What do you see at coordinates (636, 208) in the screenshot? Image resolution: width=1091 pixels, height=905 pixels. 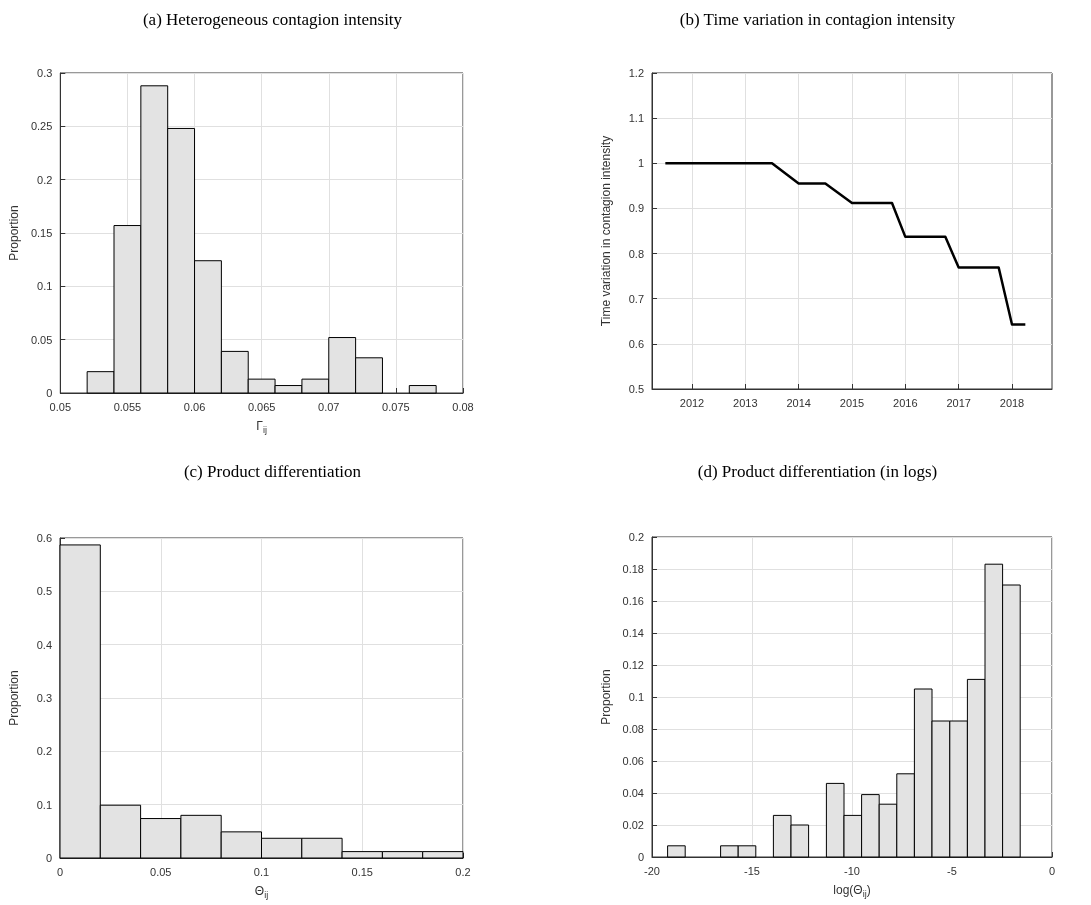 I see `y-tick-label: 0.9` at bounding box center [636, 208].